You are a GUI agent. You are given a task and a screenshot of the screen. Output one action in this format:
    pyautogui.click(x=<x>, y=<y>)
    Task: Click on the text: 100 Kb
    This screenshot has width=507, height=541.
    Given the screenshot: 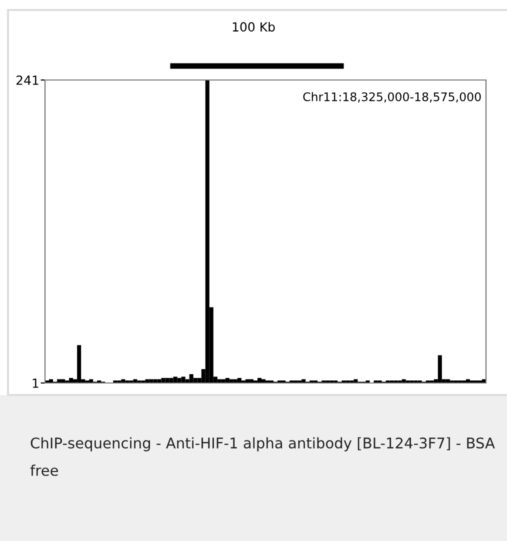 What is the action you would take?
    pyautogui.click(x=253, y=27)
    